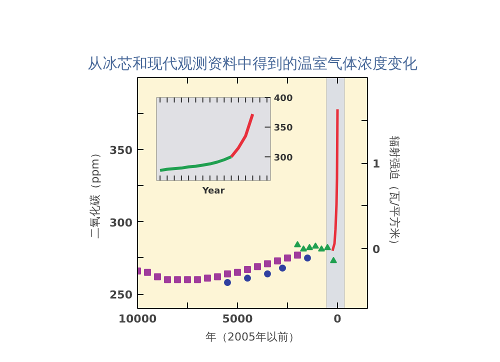 The image size is (500, 362). Describe the element at coordinates (253, 337) in the screenshot. I see `x-axis-title: 年（2005年以前）` at that location.